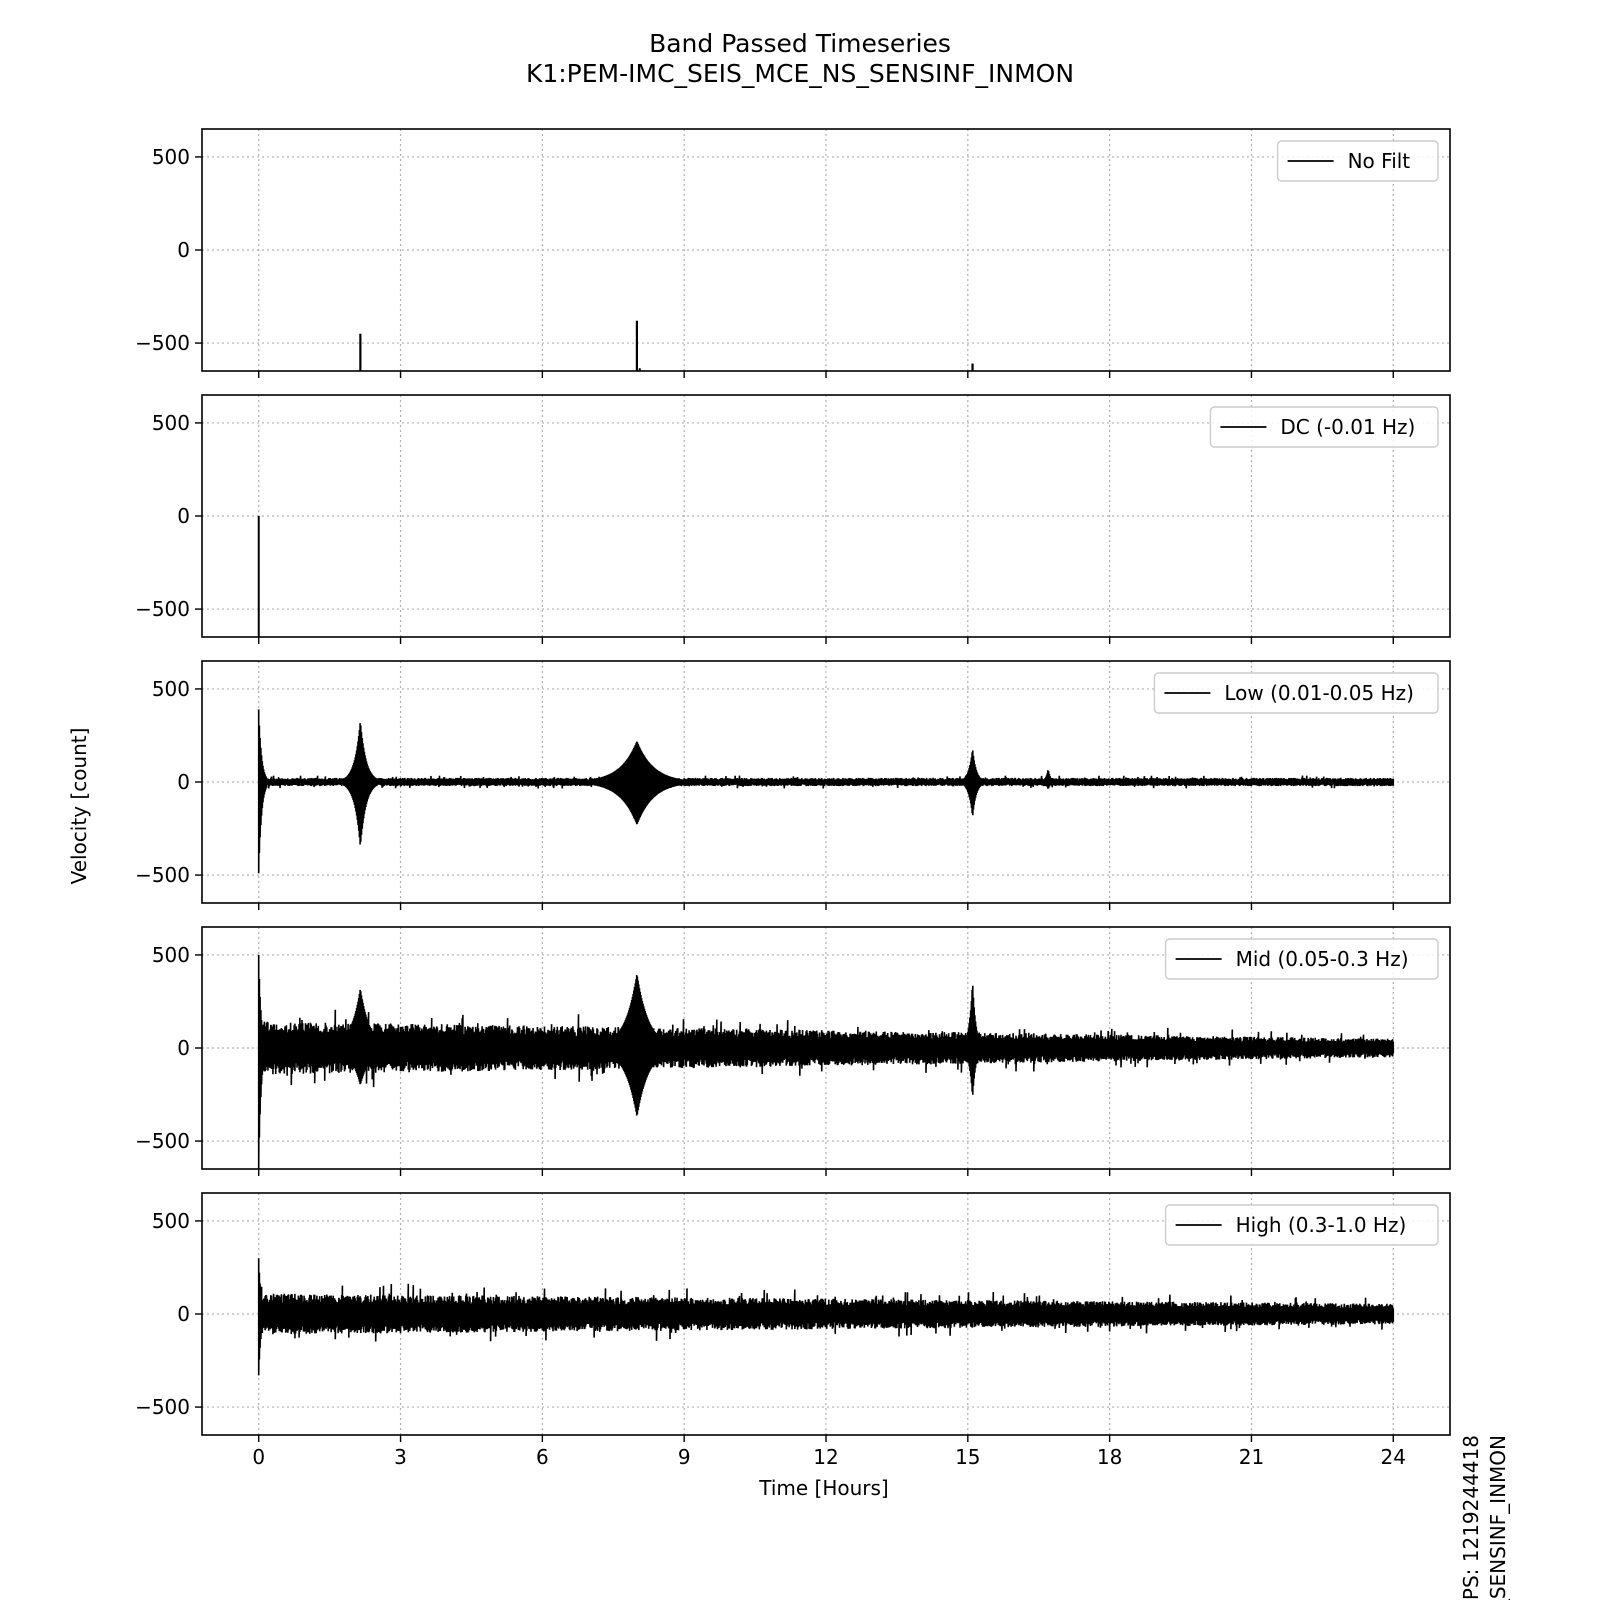  I want to click on legend-label: No Filt, so click(1379, 161).